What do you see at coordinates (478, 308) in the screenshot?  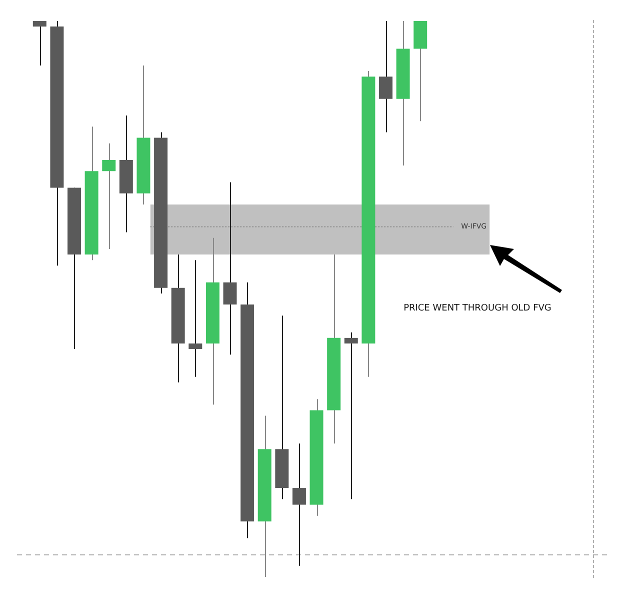 I see `annotation: PRICE WENT THROUGH OLD FVG` at bounding box center [478, 308].